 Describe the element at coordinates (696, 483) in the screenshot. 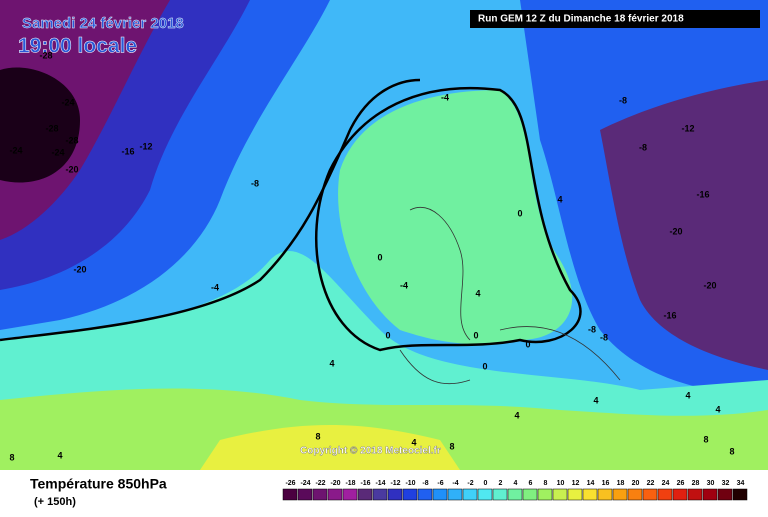

I see `scale-label: 28` at that location.